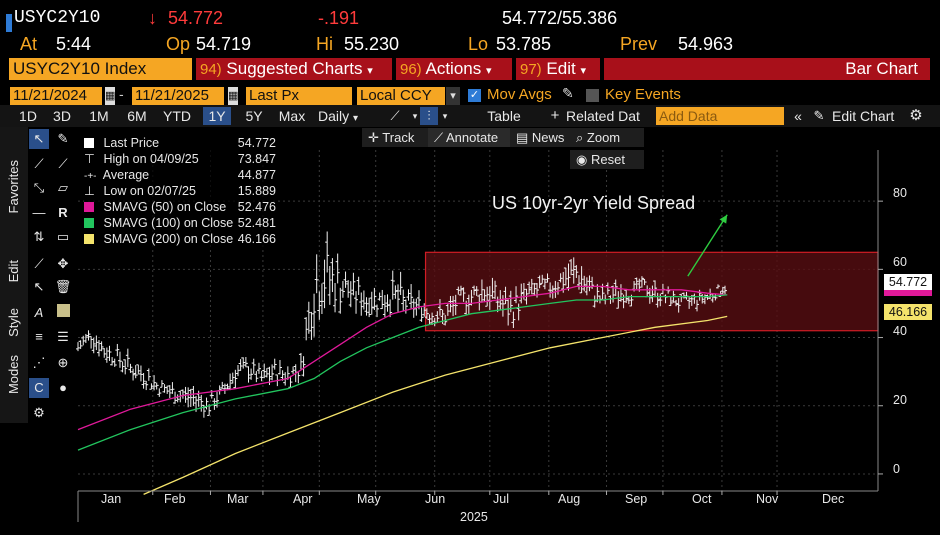 This screenshot has height=535, width=940. I want to click on bar-style-icon: ⫶, so click(429, 116).